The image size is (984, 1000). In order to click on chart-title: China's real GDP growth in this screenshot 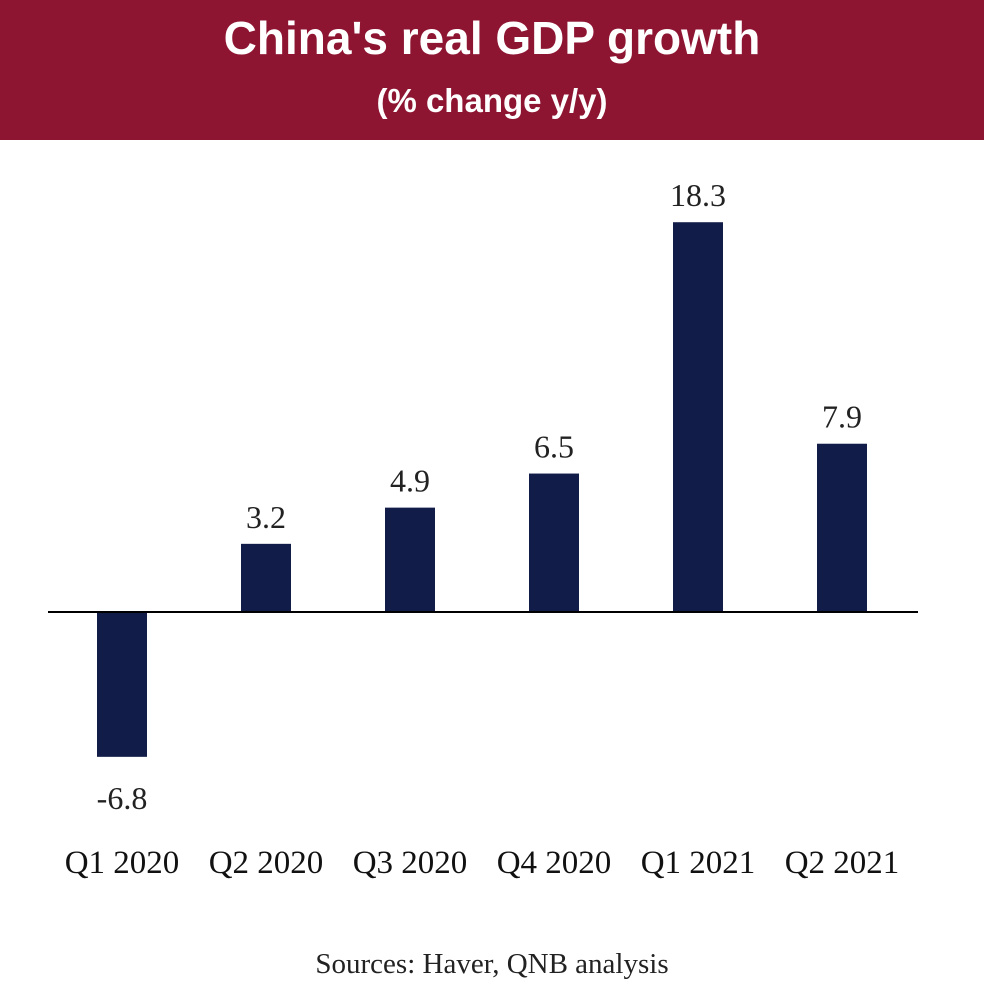, I will do `click(492, 38)`.